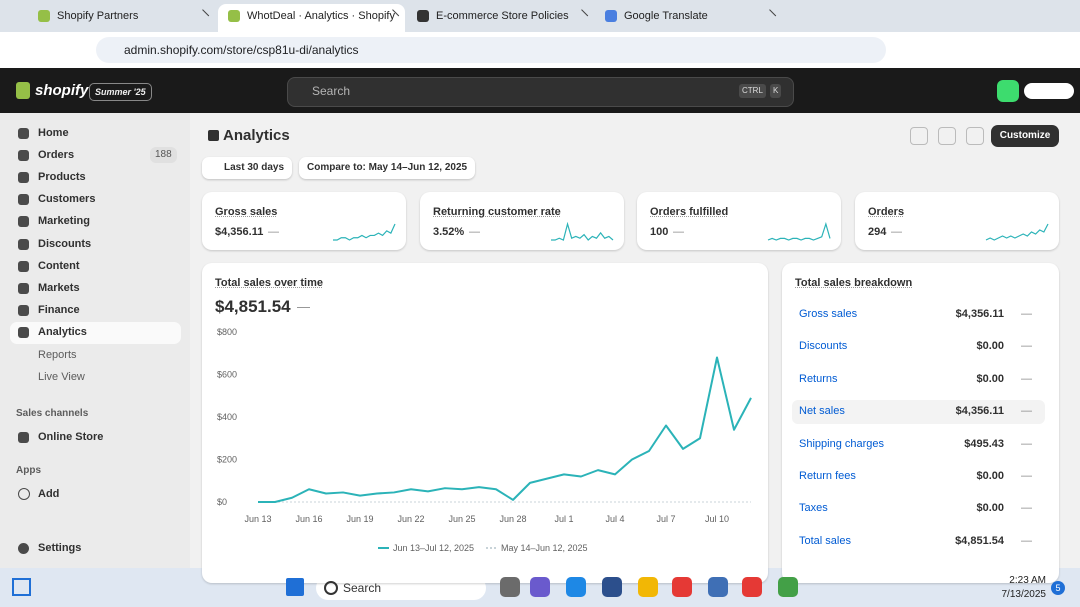 This screenshot has height=607, width=1080. Describe the element at coordinates (491, 50) in the screenshot. I see `url-field` at that location.